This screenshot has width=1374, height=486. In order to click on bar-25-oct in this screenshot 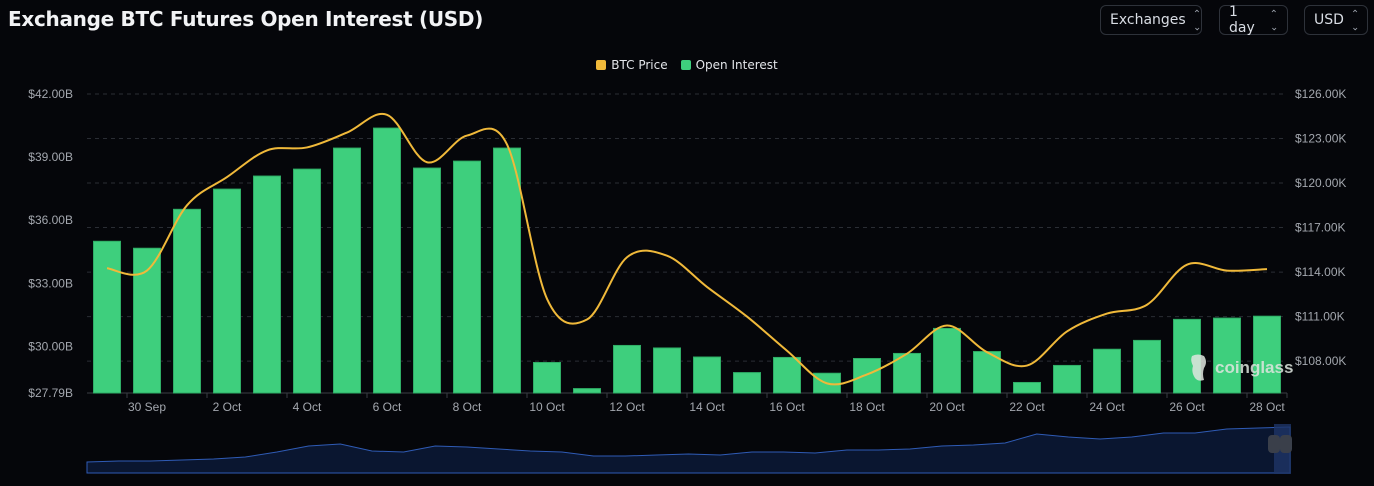, I will do `click(1147, 366)`.